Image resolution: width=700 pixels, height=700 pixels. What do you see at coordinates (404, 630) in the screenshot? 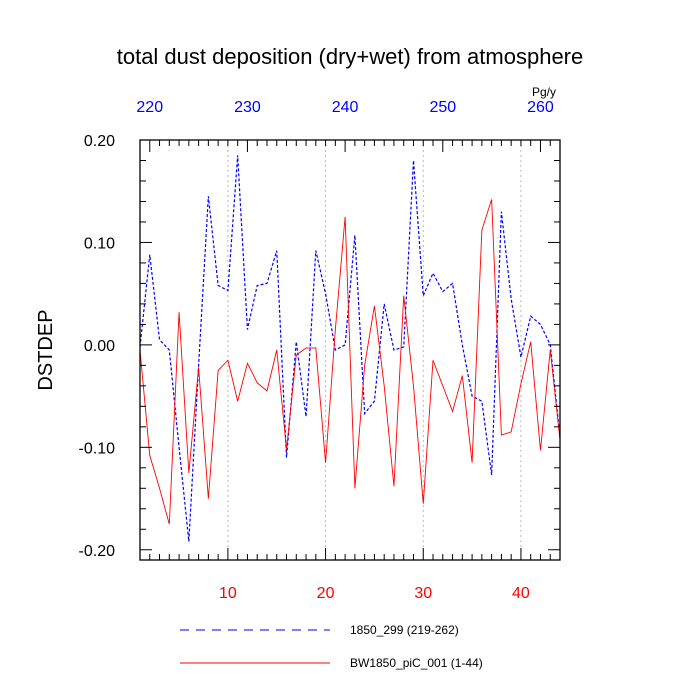
I see `legend-label-1: 1850_299 (219-262)` at bounding box center [404, 630].